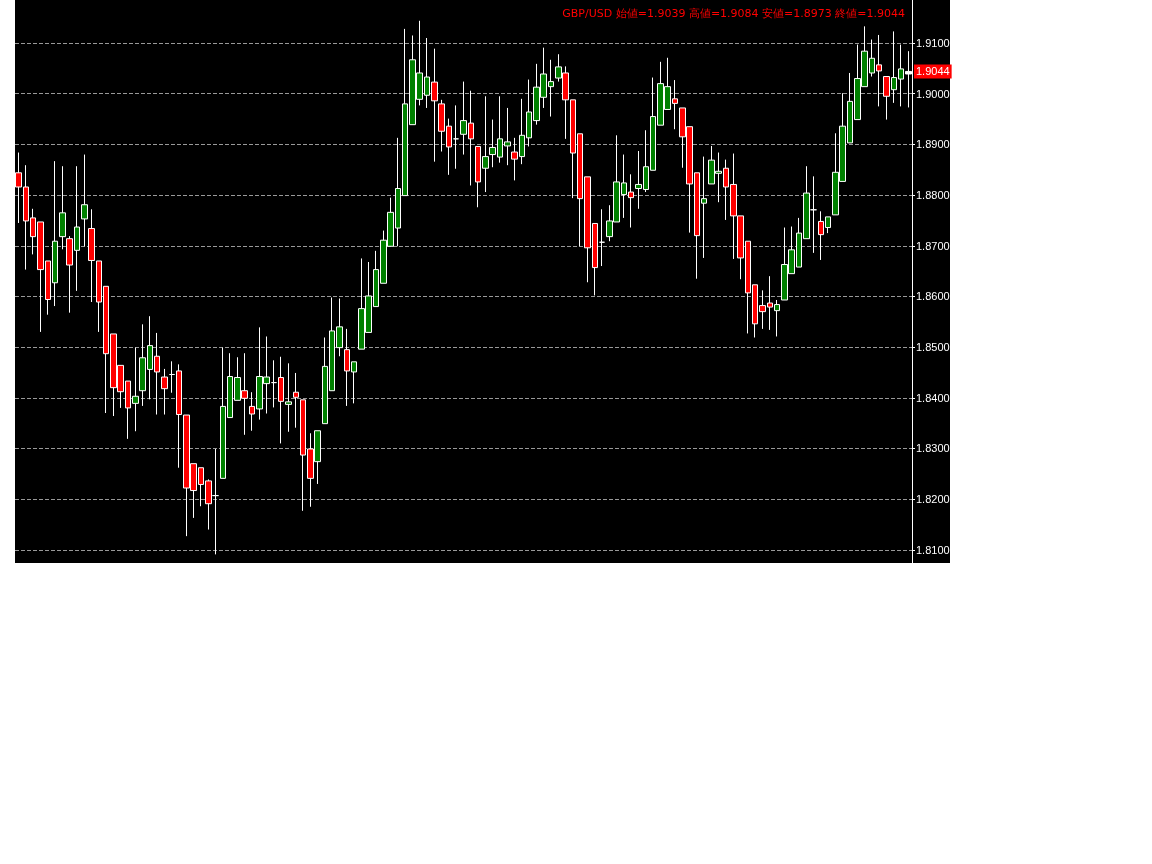  I want to click on y-tick-label: 1.8600, so click(933, 296).